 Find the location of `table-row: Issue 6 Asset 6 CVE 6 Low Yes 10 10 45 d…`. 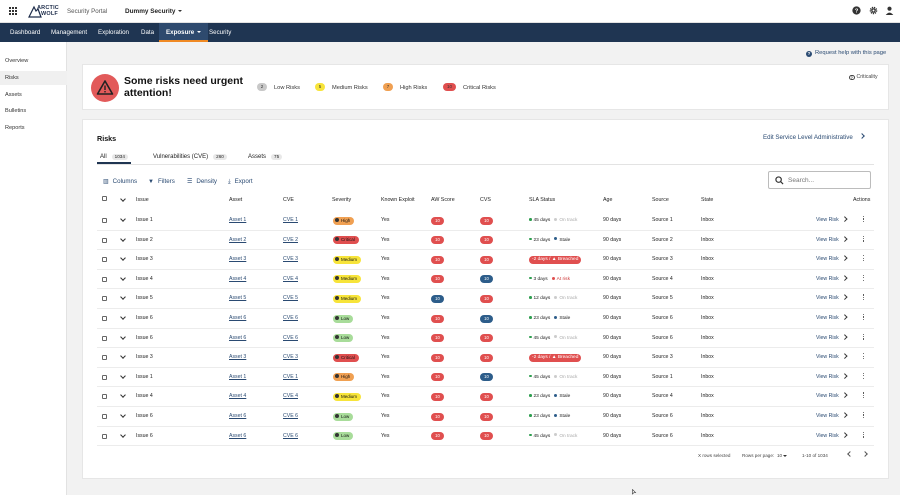

table-row: Issue 6 Asset 6 CVE 6 Low Yes 10 10 45 d… is located at coordinates (485, 339).